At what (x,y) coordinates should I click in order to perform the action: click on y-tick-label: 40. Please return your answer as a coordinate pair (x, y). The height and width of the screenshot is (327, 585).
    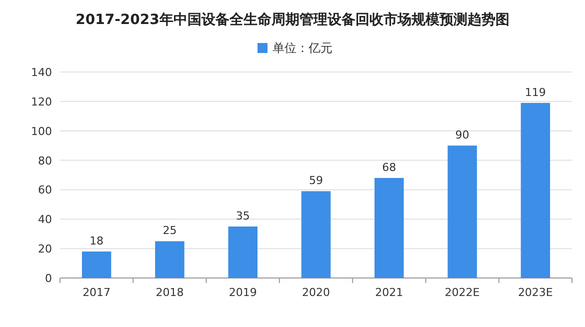
    Looking at the image, I should click on (45, 219).